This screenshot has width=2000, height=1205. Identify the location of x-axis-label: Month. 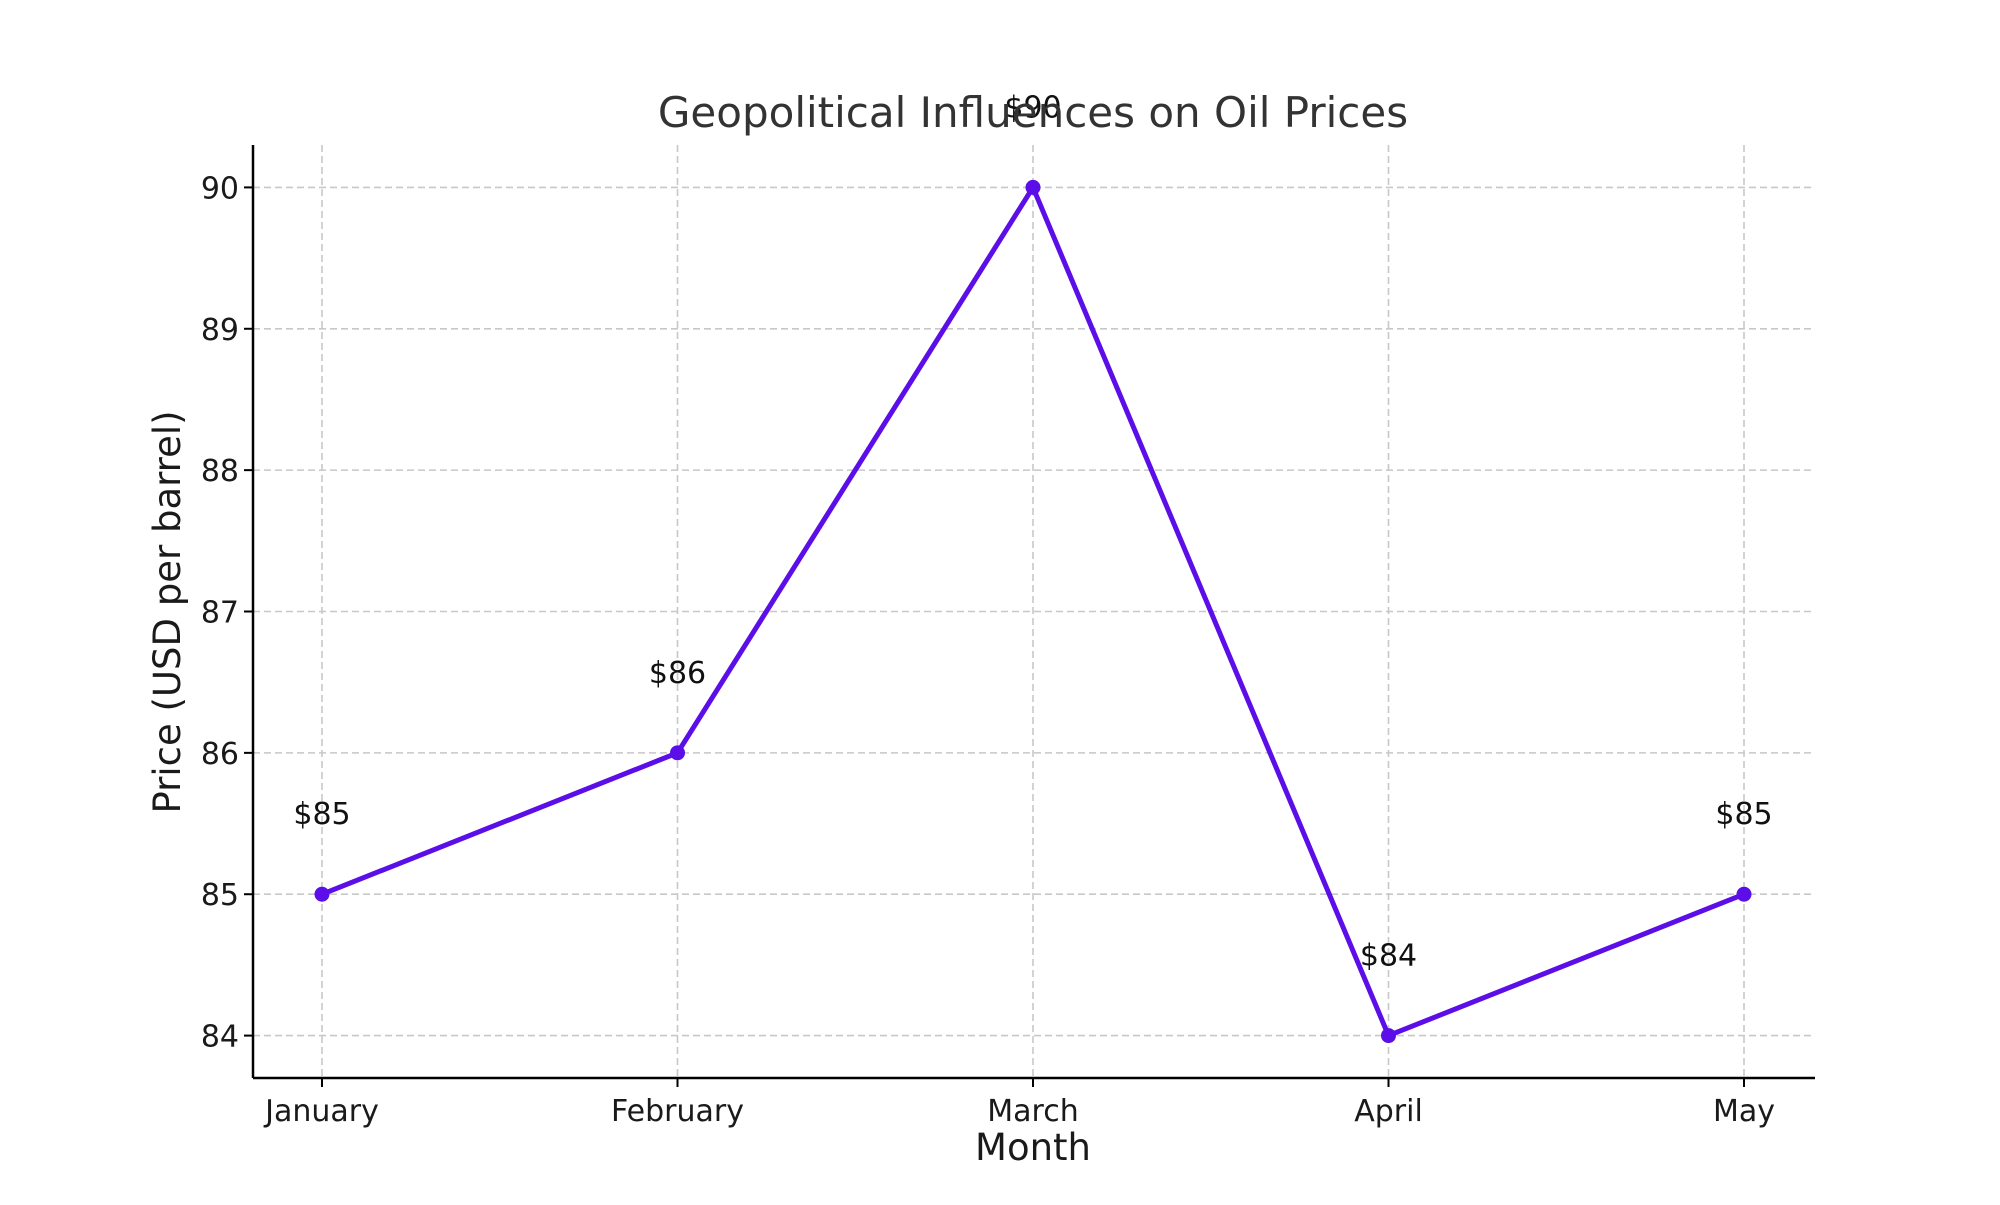
(1033, 1147).